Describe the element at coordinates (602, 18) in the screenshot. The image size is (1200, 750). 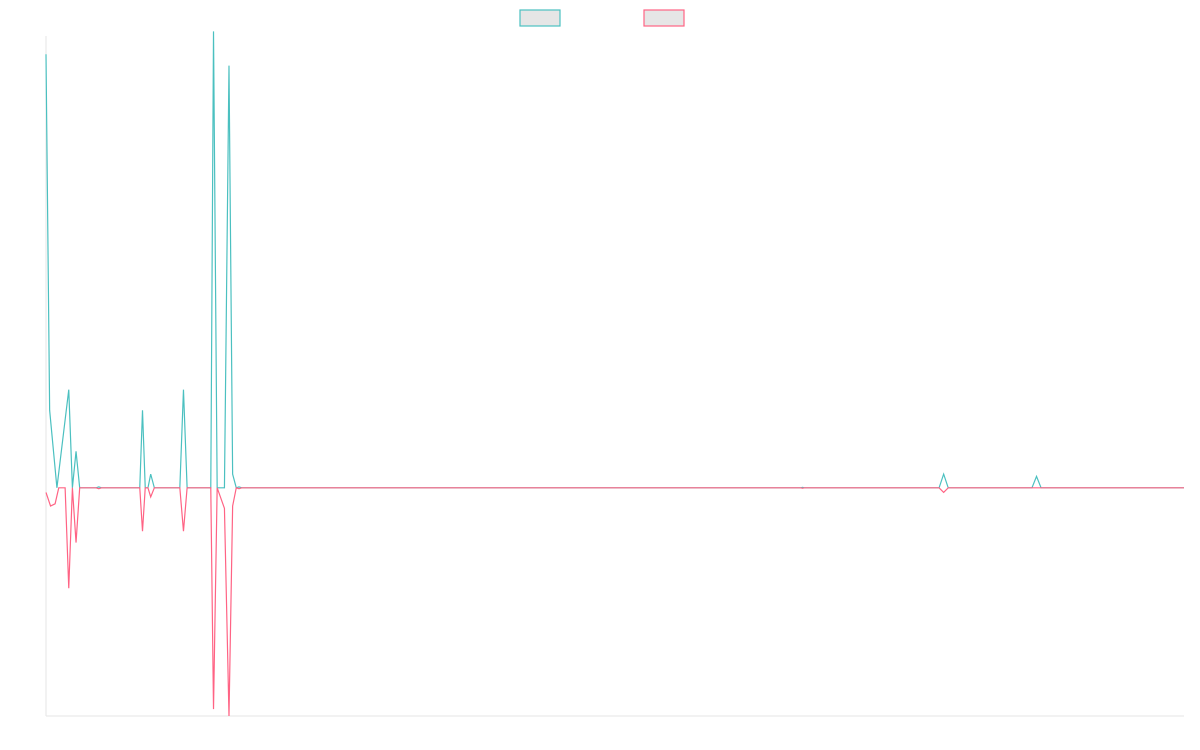
I see `legend` at that location.